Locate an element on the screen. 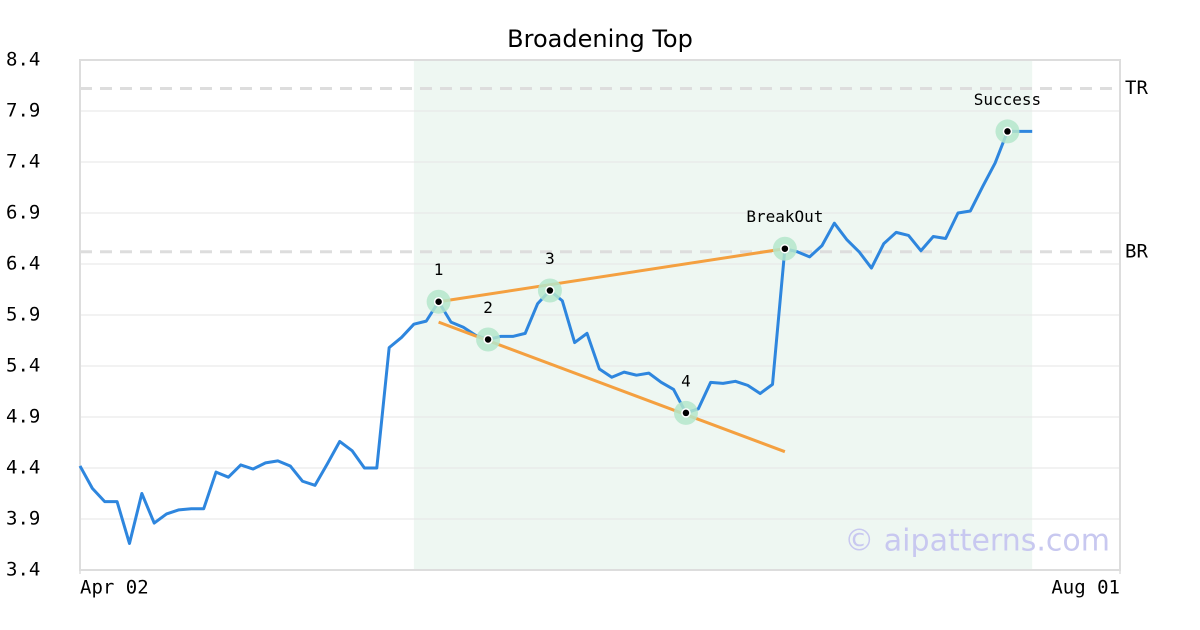 The image size is (1200, 630). chart-title: Broadening Top is located at coordinates (600, 39).